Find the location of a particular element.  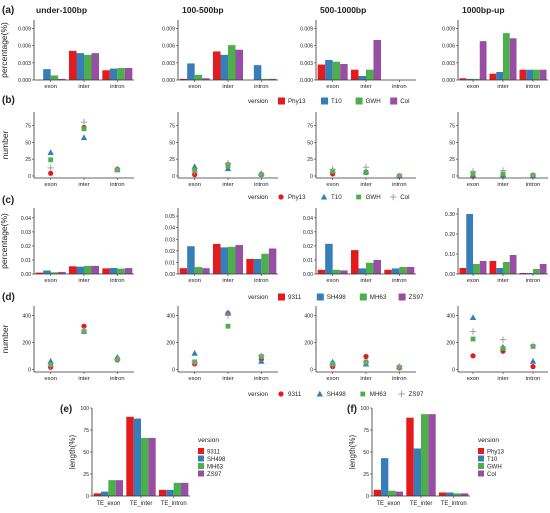

subplot-a-1: 0.000 0.003 0.006 0.009 exon inter intron is located at coordinates (76, 55).